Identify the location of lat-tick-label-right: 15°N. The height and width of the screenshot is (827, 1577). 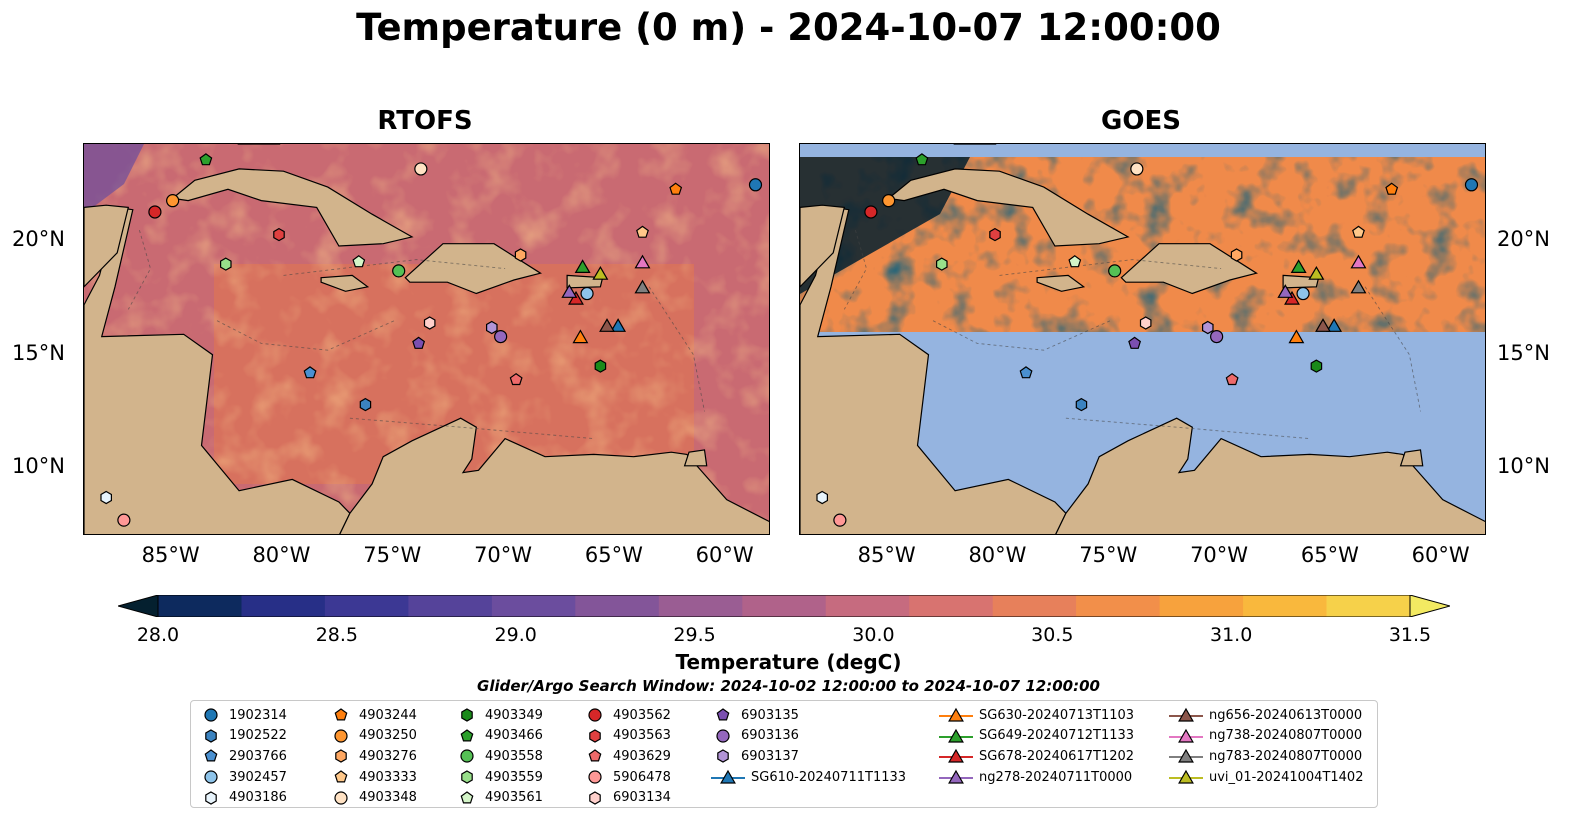
(1523, 352).